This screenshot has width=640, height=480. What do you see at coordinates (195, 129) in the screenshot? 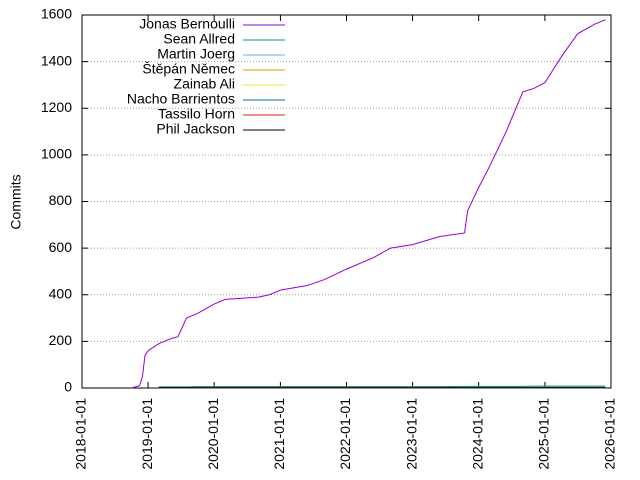
I see `legend-label: Phil Jackson` at bounding box center [195, 129].